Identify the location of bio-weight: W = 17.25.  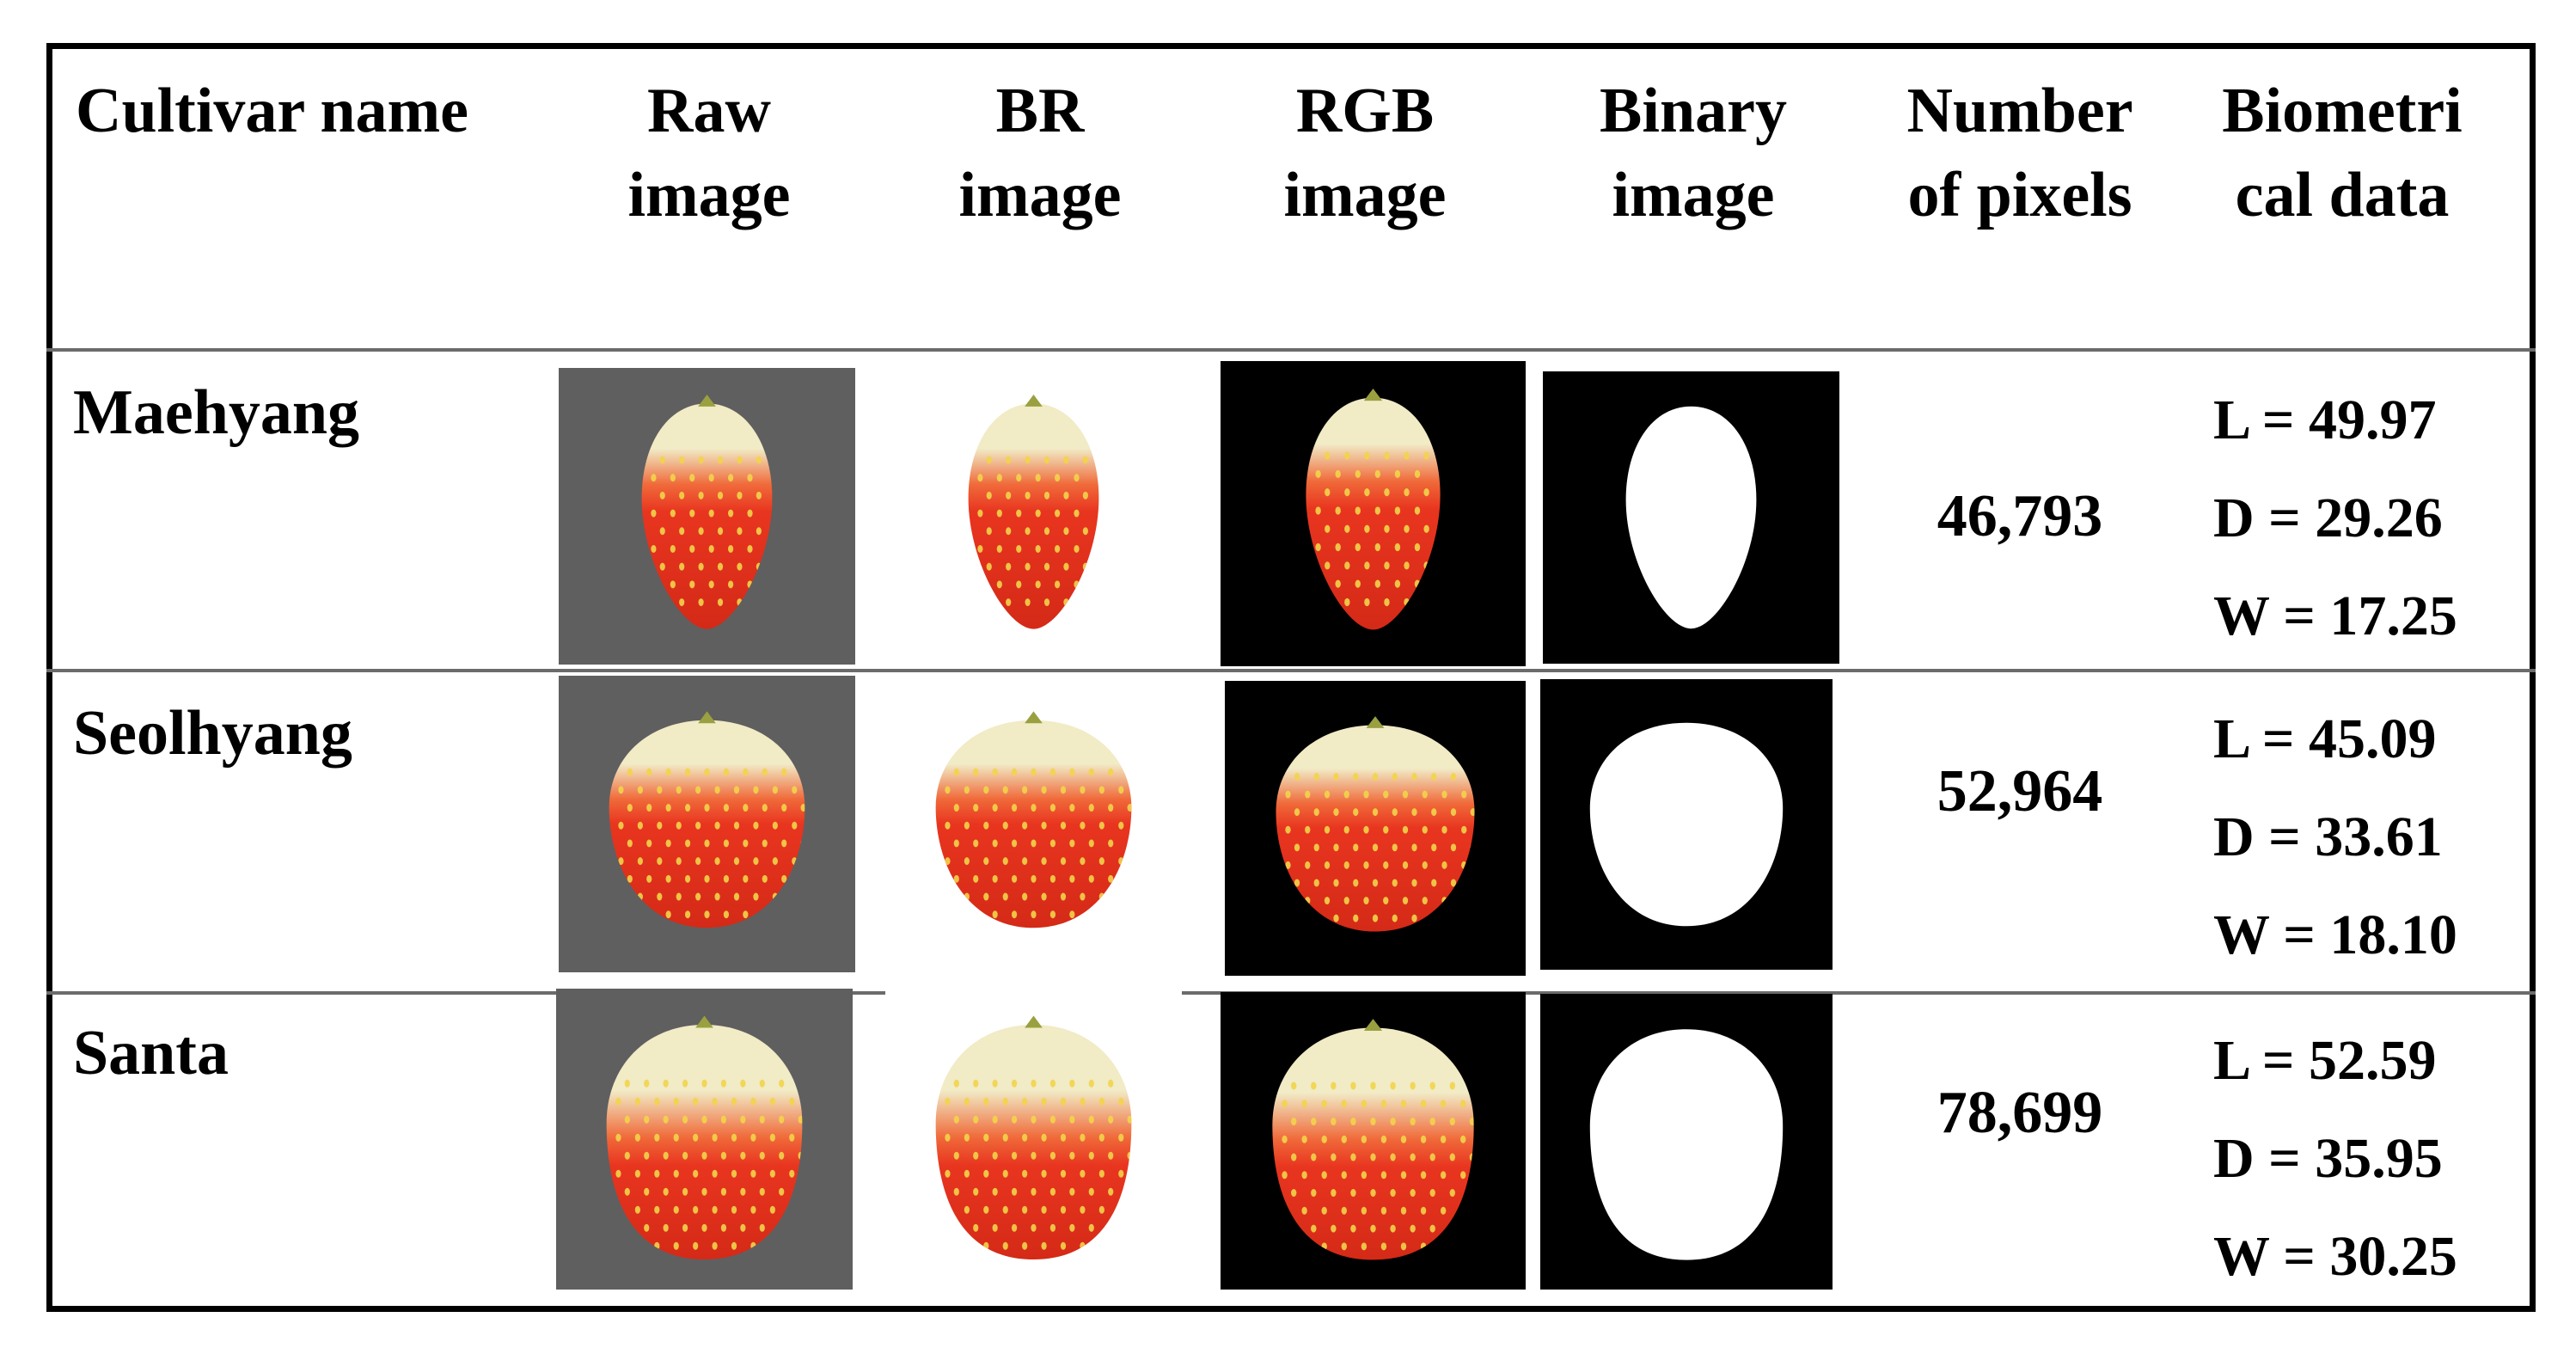
(2335, 616).